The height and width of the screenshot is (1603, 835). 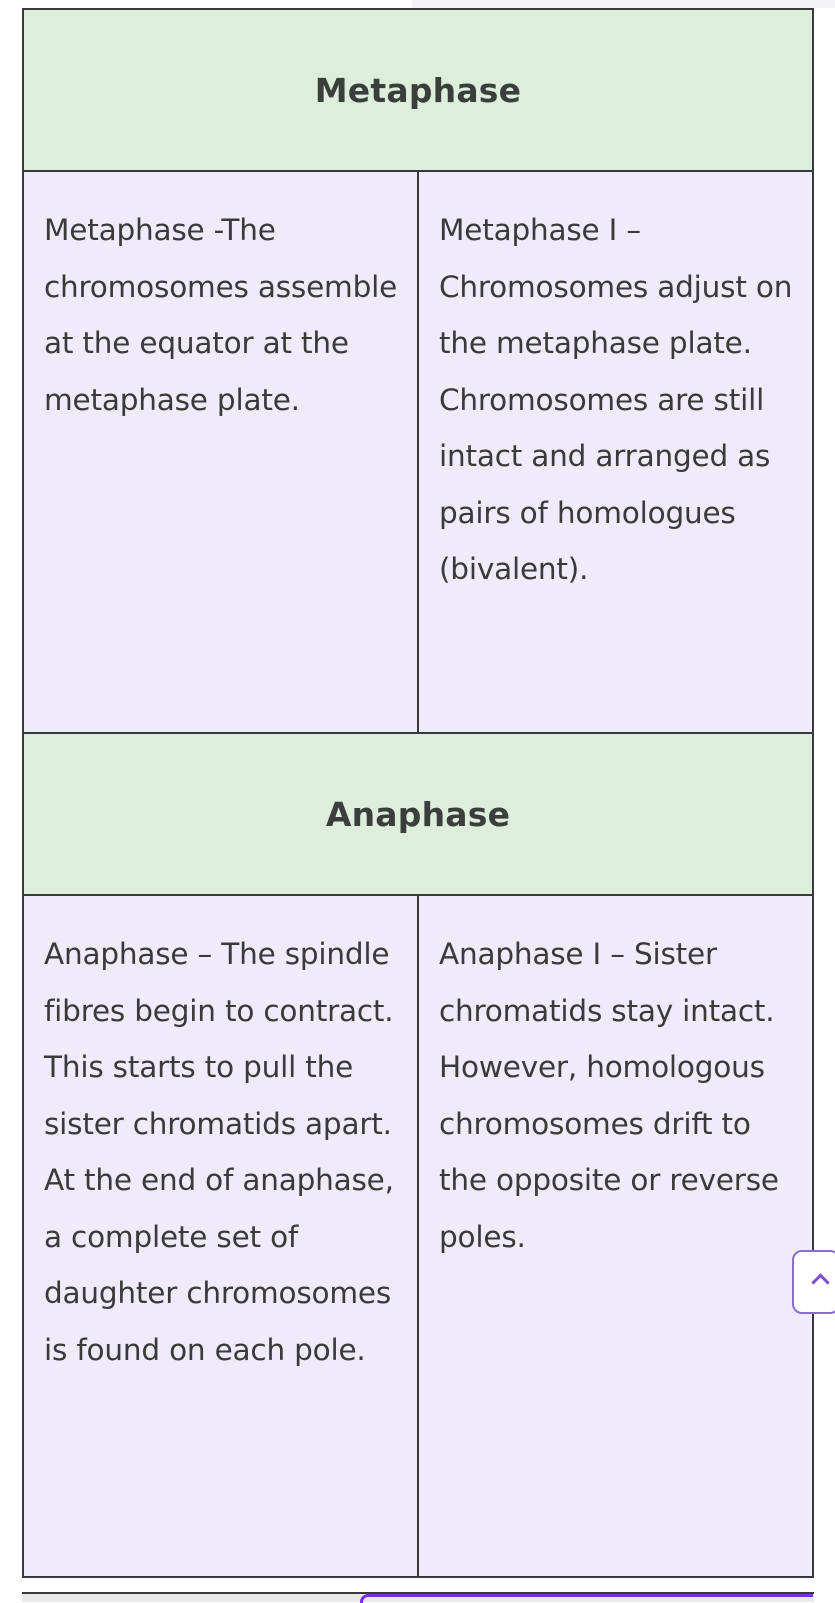 I want to click on section-header-anaphase: Anaphase, so click(x=418, y=814).